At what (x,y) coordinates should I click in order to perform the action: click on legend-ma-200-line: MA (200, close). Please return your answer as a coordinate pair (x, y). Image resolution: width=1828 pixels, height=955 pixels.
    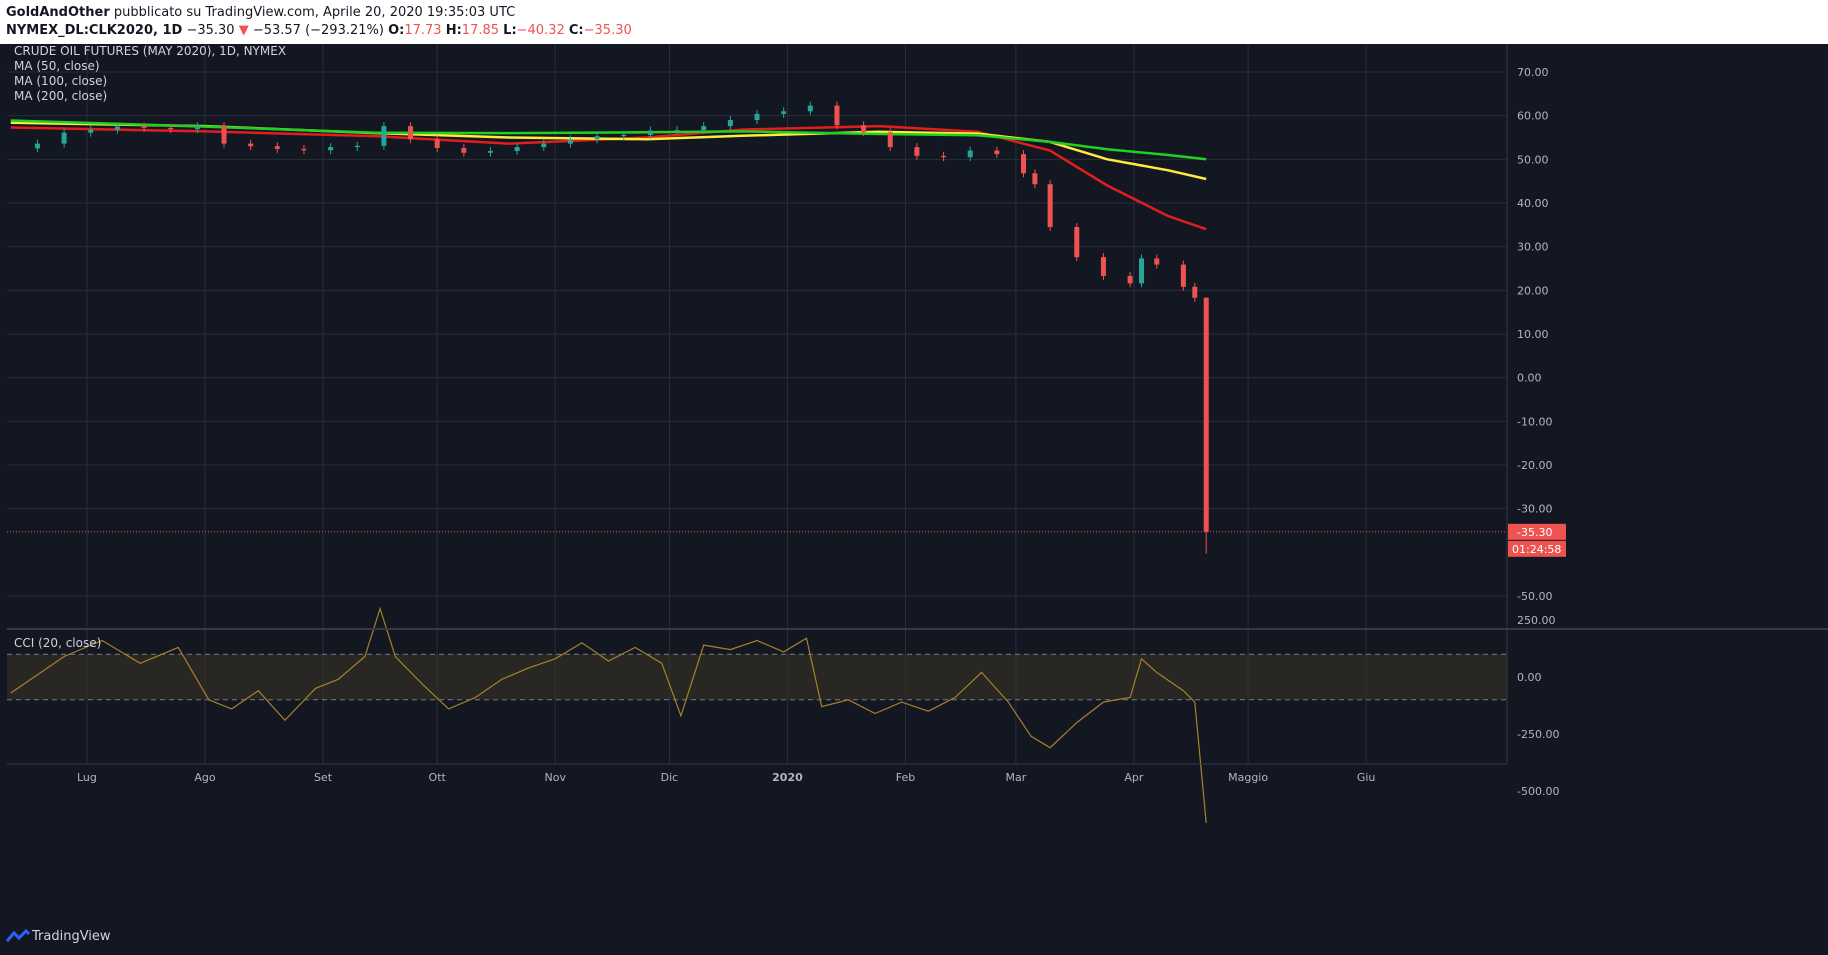
    Looking at the image, I should click on (60, 96).